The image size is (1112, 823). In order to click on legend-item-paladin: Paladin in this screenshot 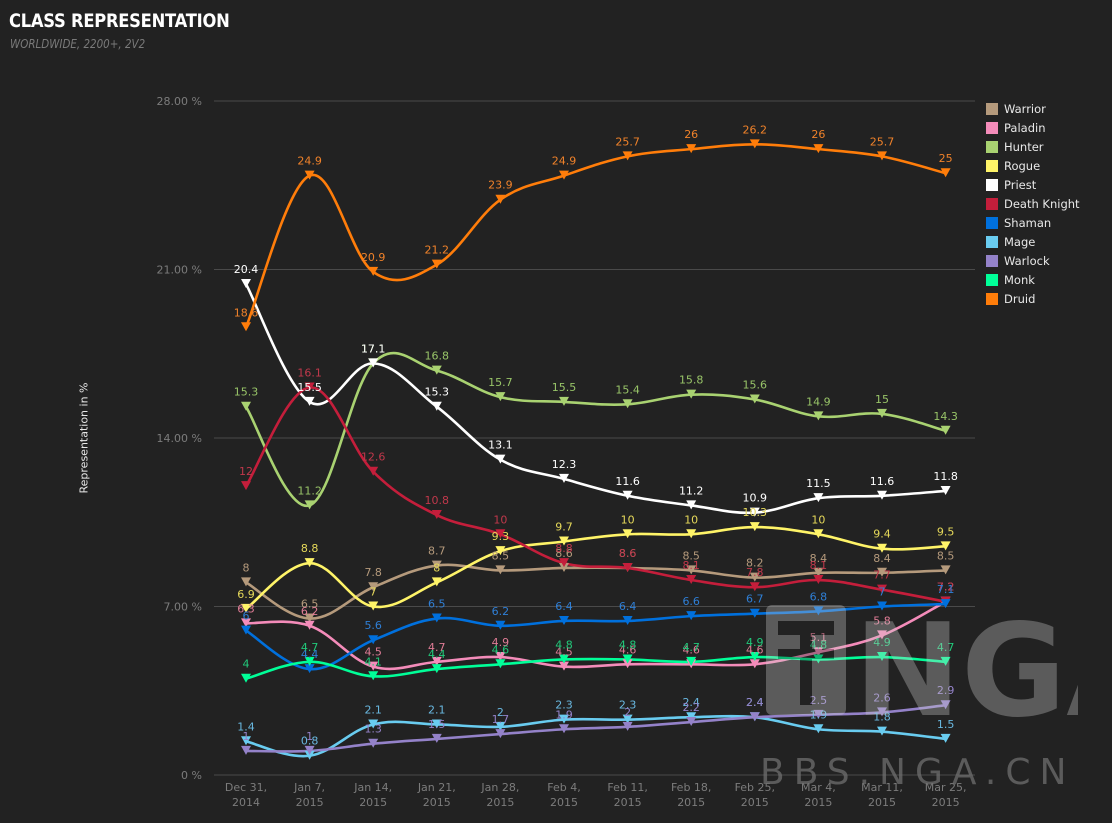, I will do `click(1033, 127)`.